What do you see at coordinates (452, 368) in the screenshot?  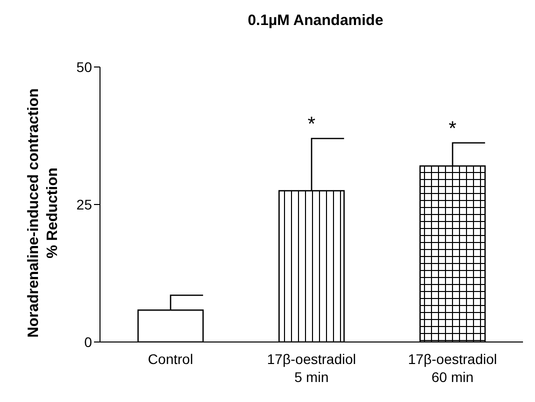 I see `x-tick-label: 17β-oestradiol 60 min` at bounding box center [452, 368].